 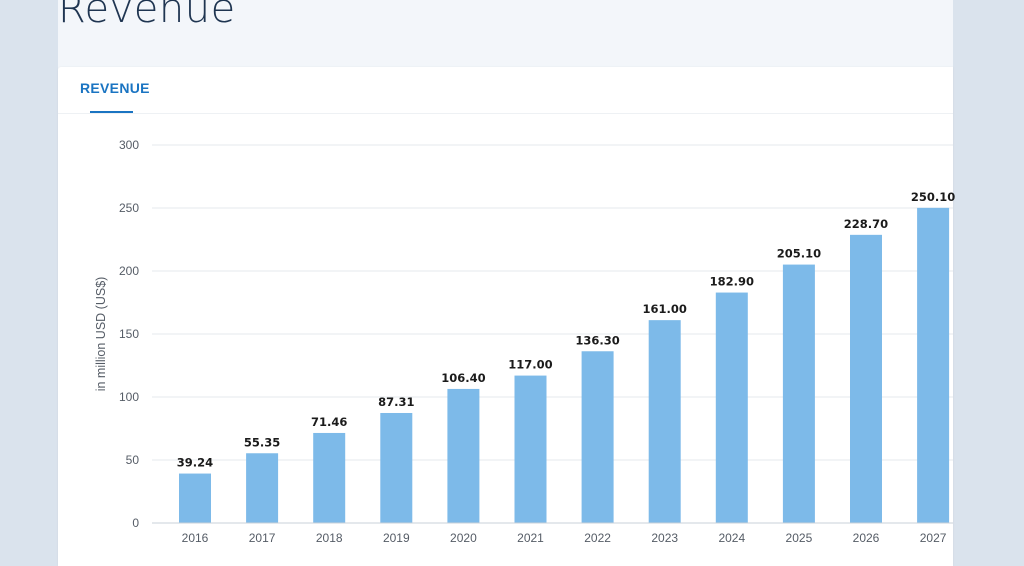 I want to click on bar-2027, so click(x=933, y=365).